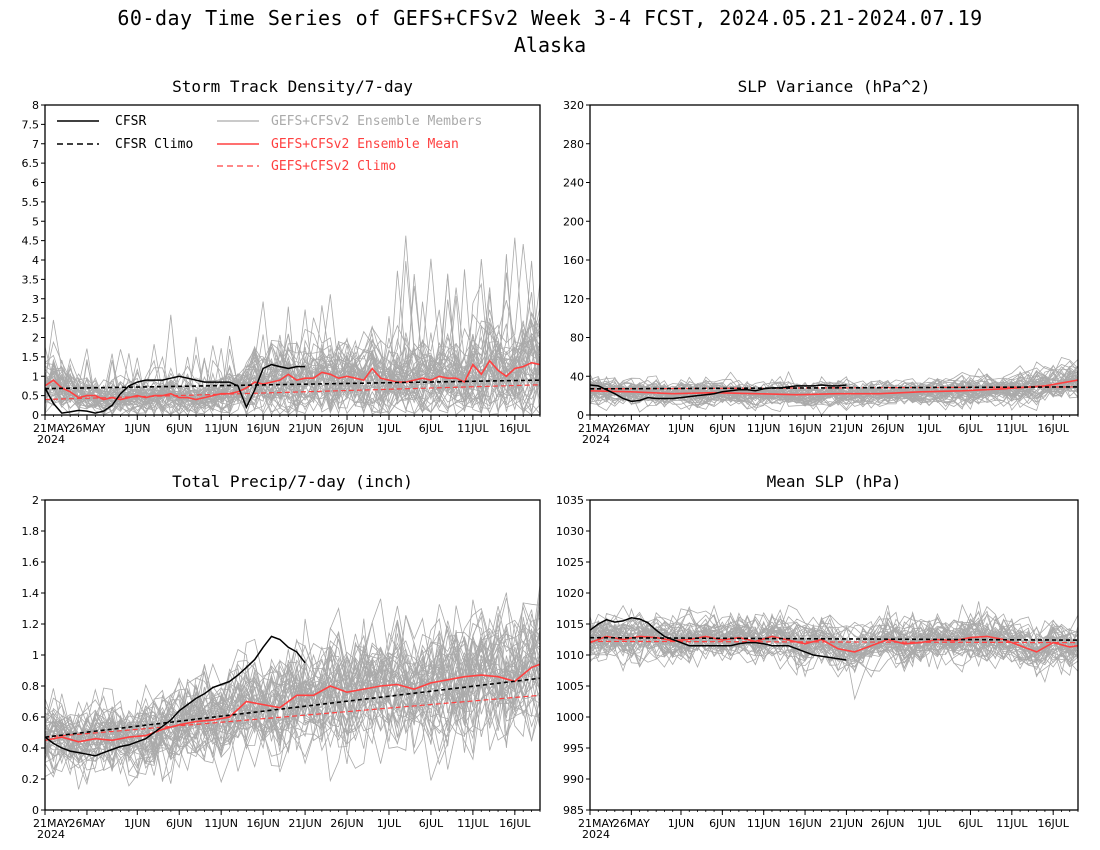 This screenshot has width=1100, height=850. I want to click on y-tick-label: 0.2, so click(31, 779).